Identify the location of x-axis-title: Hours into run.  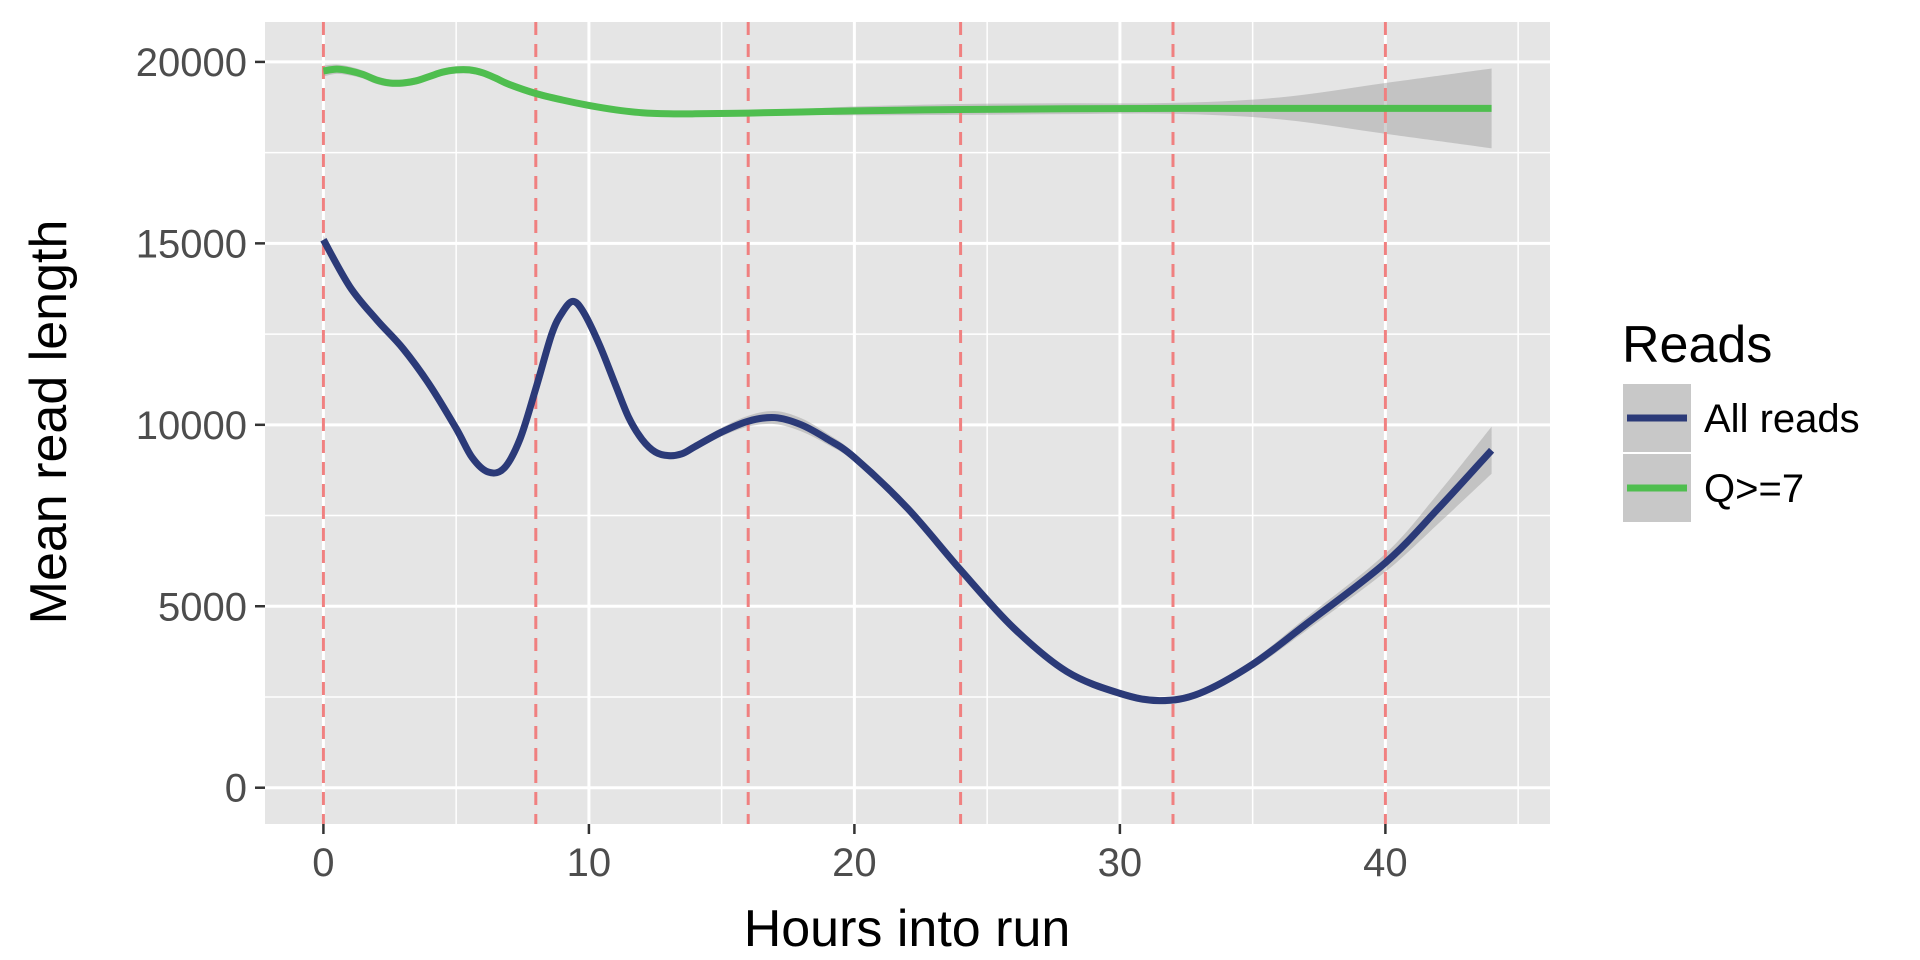
(907, 929).